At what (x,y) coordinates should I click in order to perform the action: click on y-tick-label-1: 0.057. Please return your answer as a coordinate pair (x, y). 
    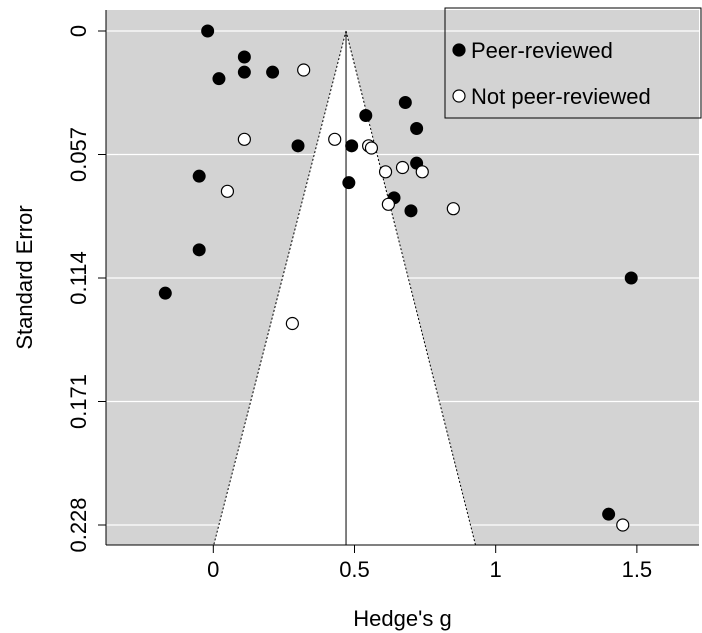
    Looking at the image, I should click on (78, 154).